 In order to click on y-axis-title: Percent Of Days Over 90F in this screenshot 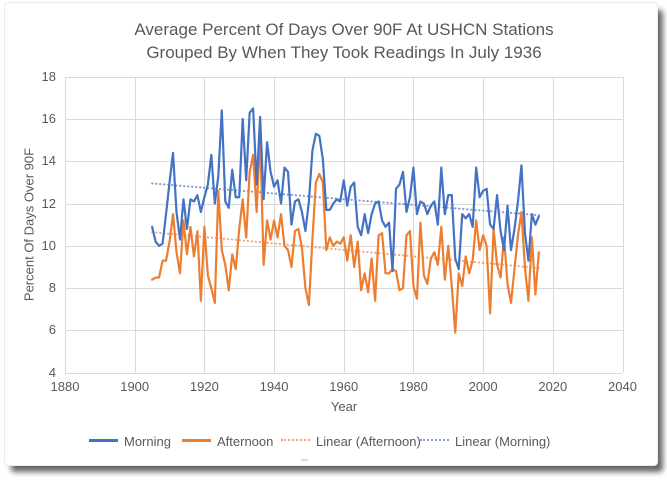, I will do `click(29, 224)`.